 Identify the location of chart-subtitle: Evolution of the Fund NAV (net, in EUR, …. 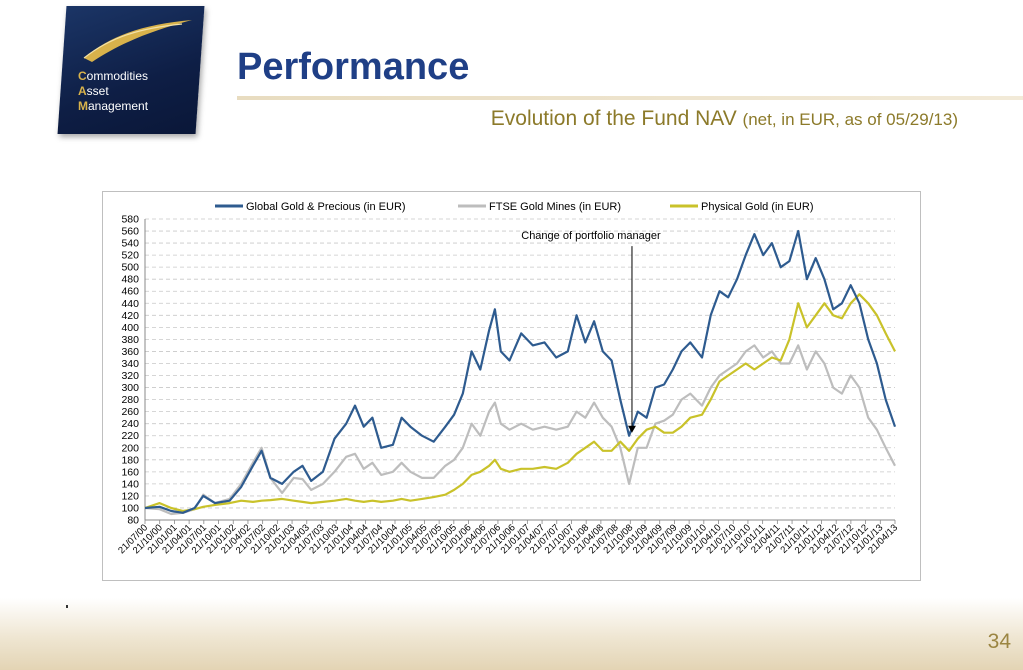
(724, 119).